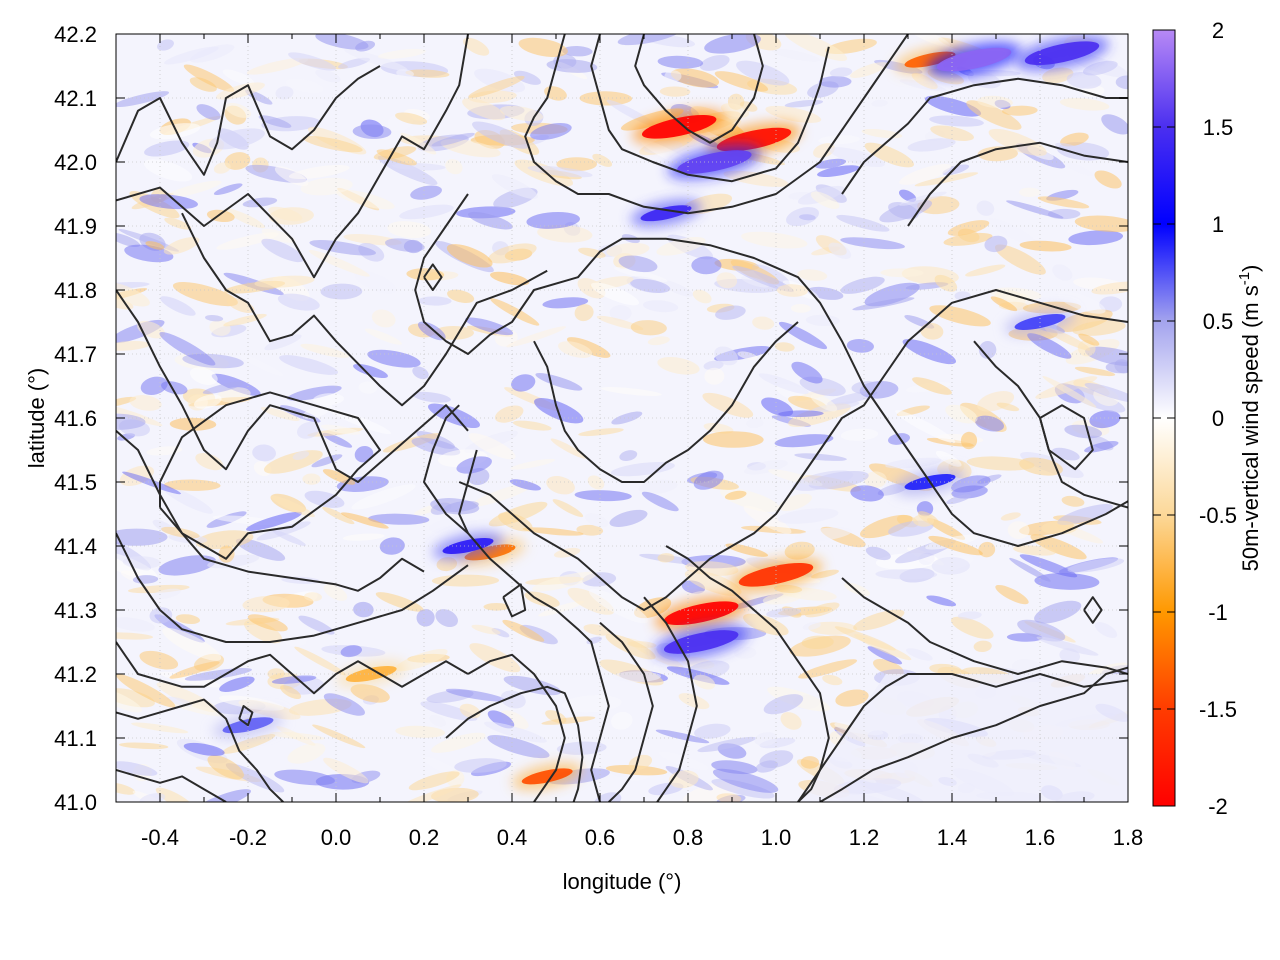 The image size is (1280, 960). Describe the element at coordinates (1250, 428) in the screenshot. I see `colorbar-label-main: 50m-vertical wind speed (m s` at that location.